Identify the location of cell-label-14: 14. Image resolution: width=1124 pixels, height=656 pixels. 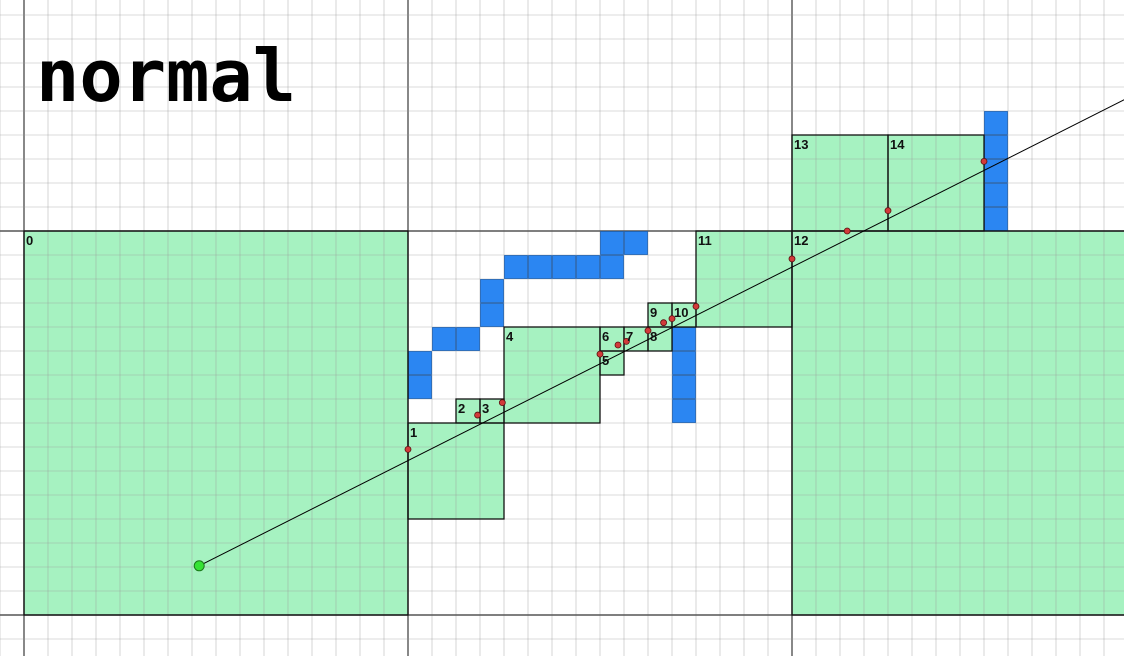
(897, 144).